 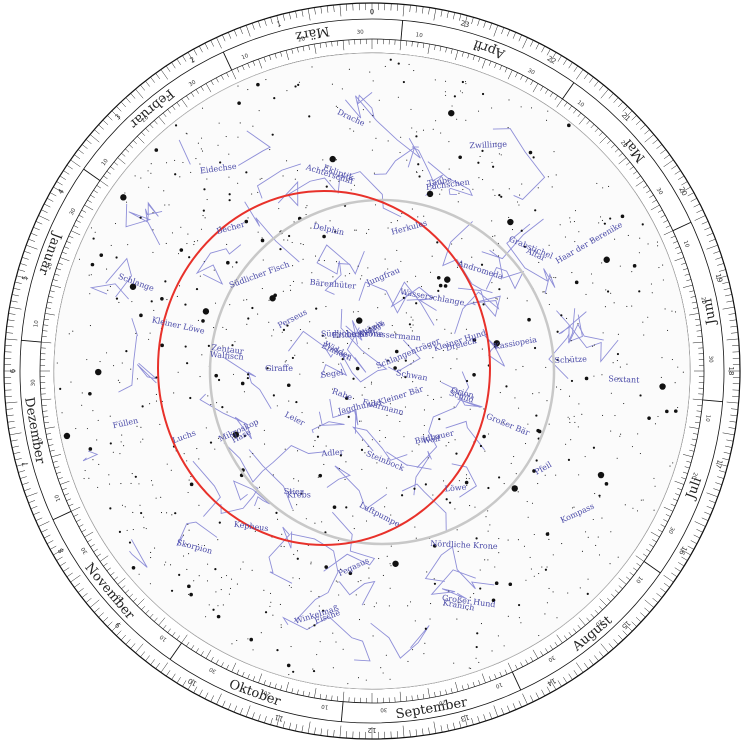 I want to click on constellation-label: Schütze, so click(x=570, y=360).